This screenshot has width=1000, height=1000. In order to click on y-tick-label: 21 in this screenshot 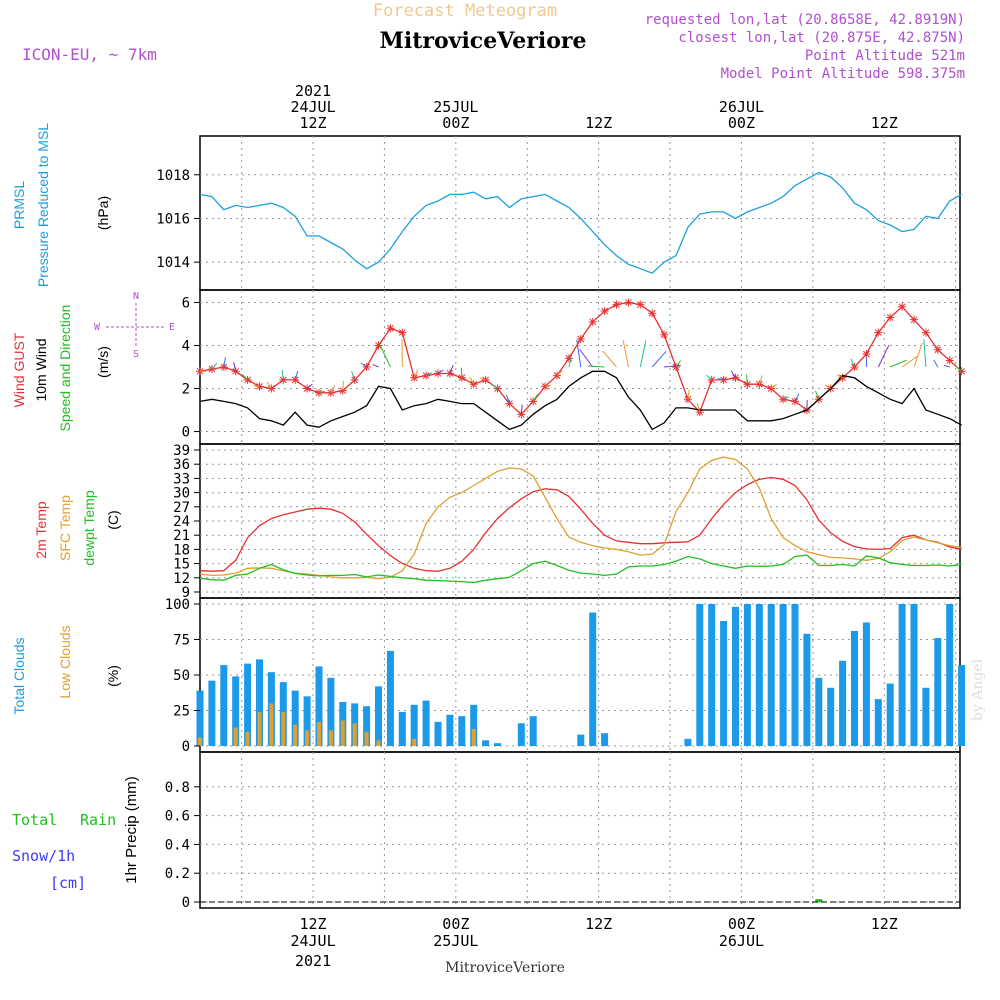, I will do `click(181, 536)`.